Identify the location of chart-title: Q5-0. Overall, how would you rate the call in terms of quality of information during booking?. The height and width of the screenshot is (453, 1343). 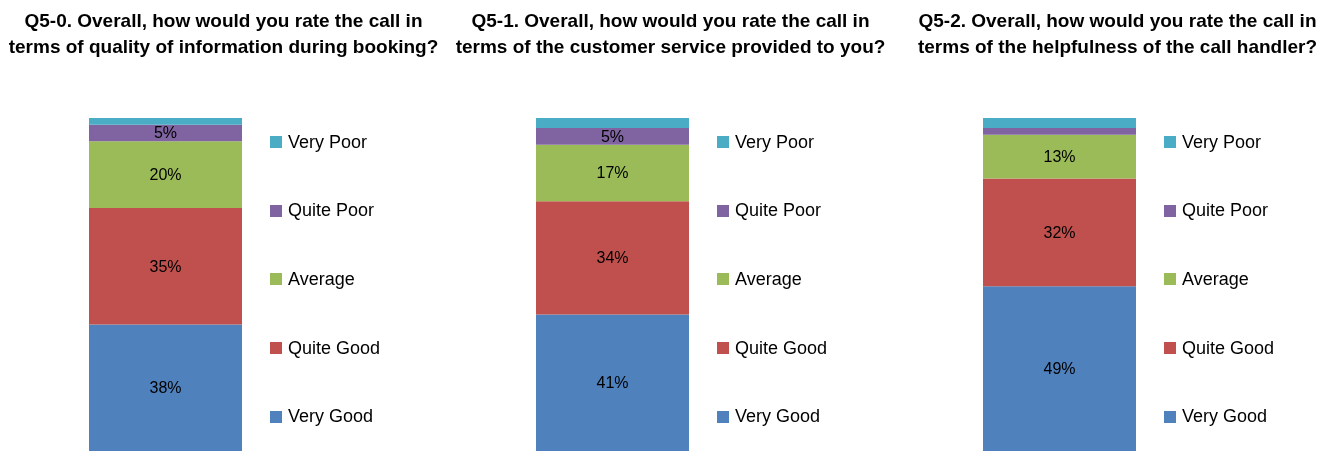
(223, 34).